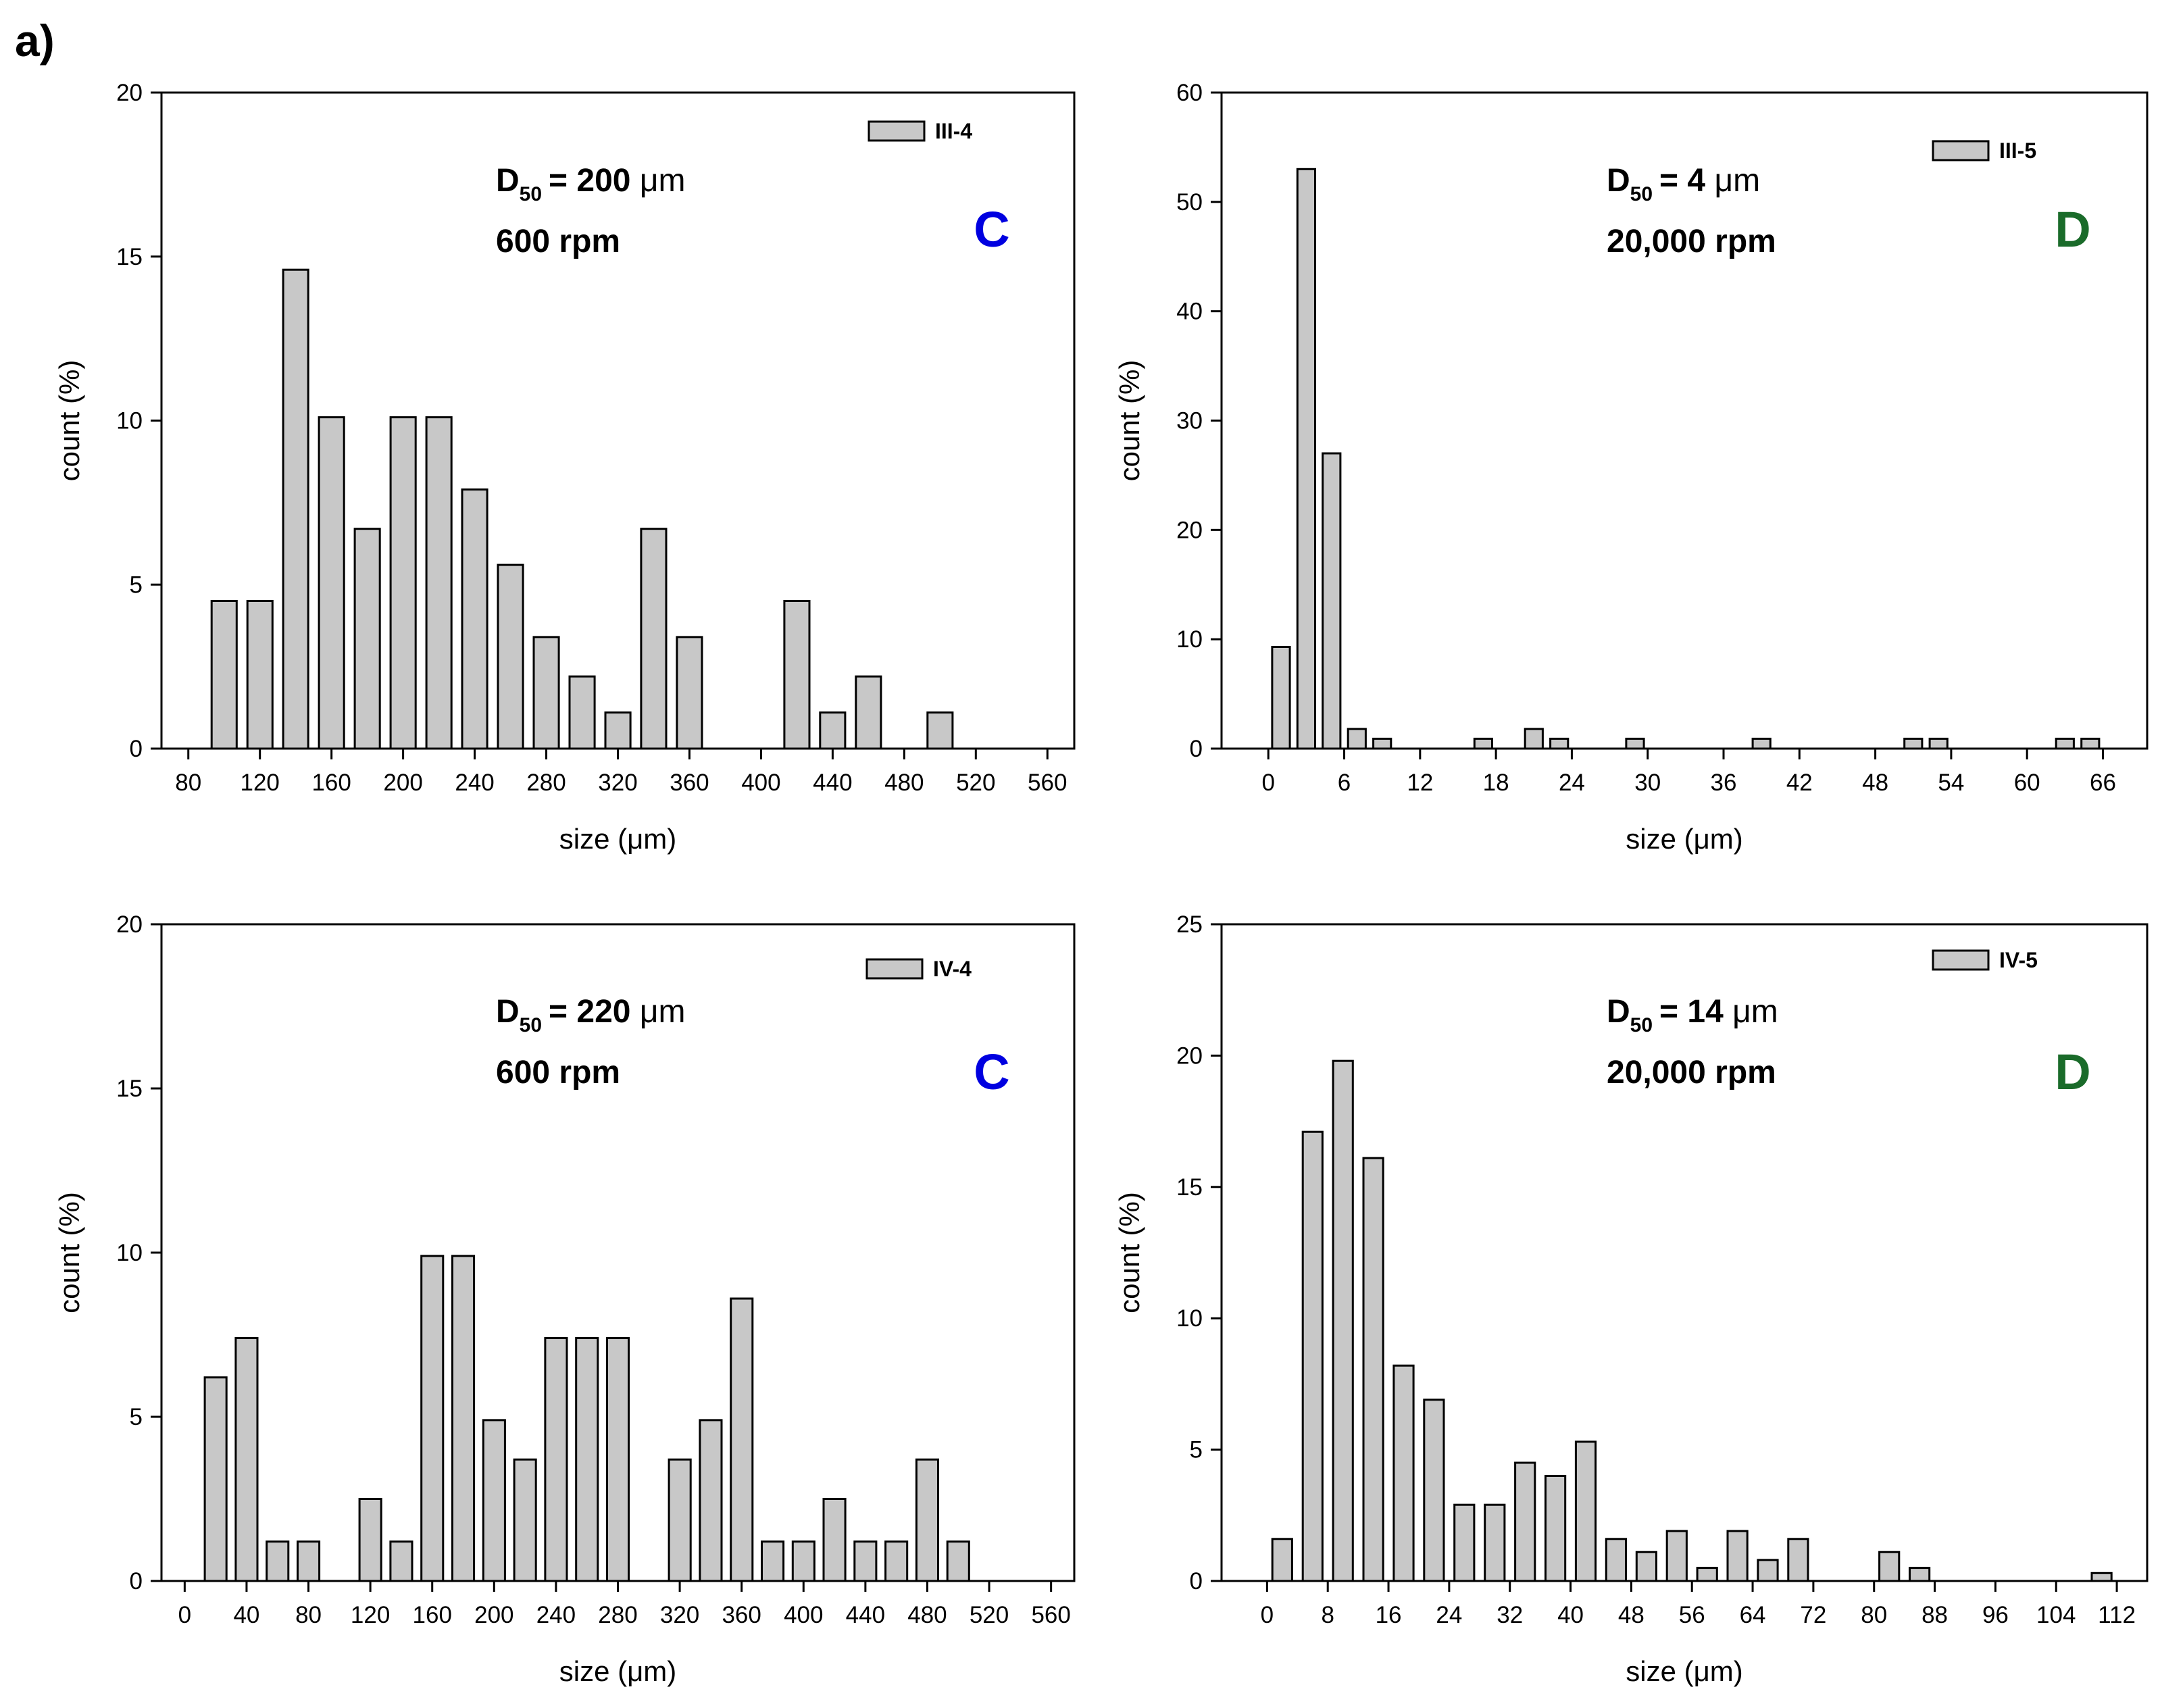 The width and height of the screenshot is (2160, 1708). What do you see at coordinates (136, 1417) in the screenshot?
I see `y-tick-label: 5` at bounding box center [136, 1417].